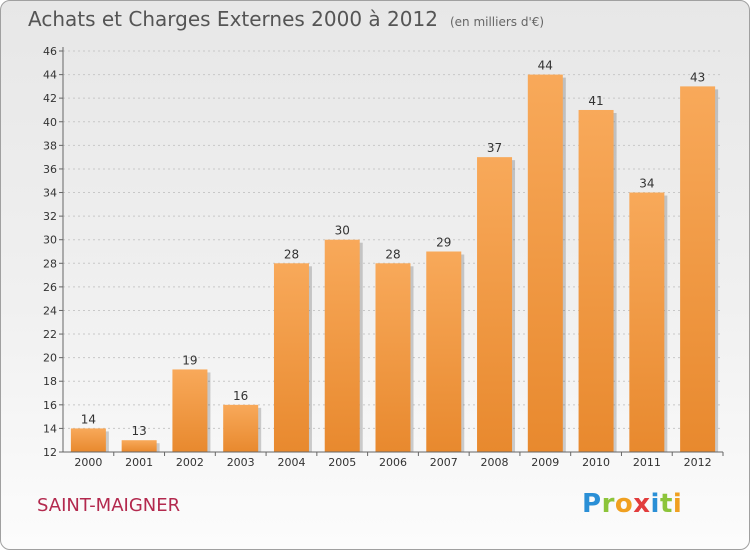 This screenshot has height=550, width=750. I want to click on x-tick-label: 2011, so click(647, 462).